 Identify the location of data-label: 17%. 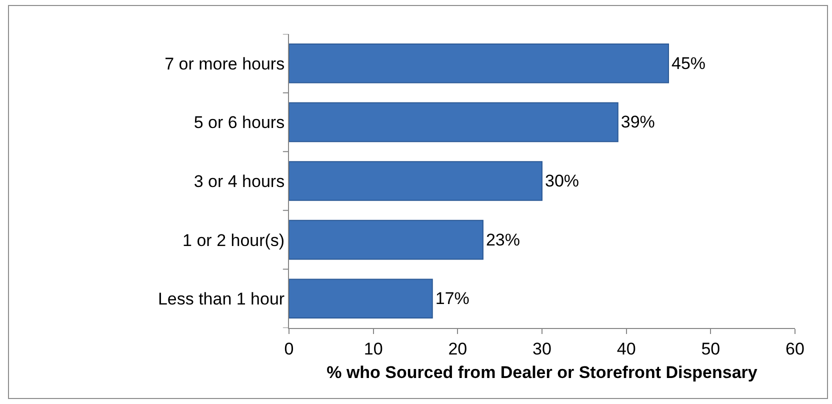
(452, 298).